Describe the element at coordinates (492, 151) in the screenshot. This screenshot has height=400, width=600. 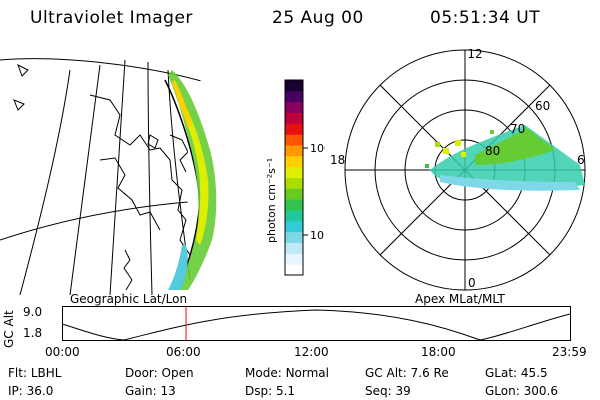
I see `mlat-80-label: 80` at that location.